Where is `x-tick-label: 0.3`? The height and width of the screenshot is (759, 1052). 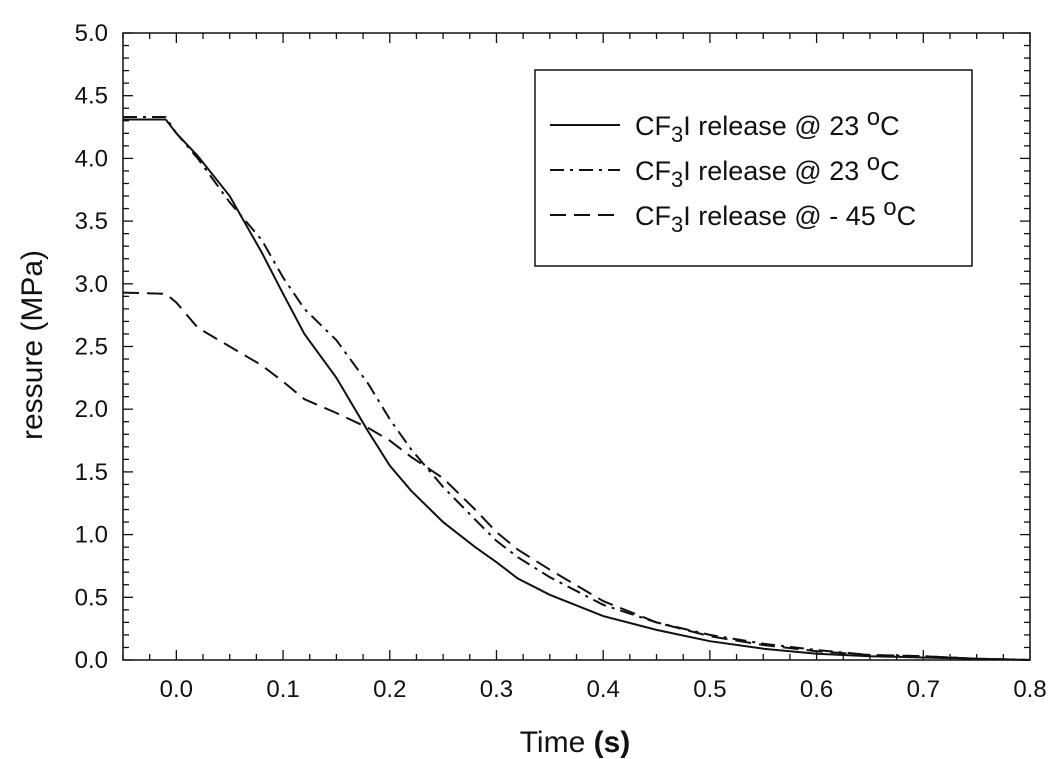 x-tick-label: 0.3 is located at coordinates (496, 689).